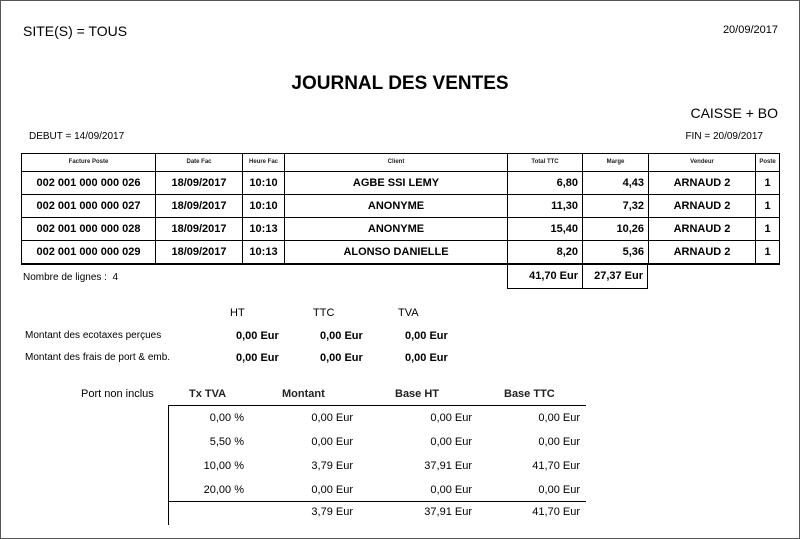 The height and width of the screenshot is (539, 800). What do you see at coordinates (556, 466) in the screenshot?
I see `tva-cell: 41,70 Eur` at bounding box center [556, 466].